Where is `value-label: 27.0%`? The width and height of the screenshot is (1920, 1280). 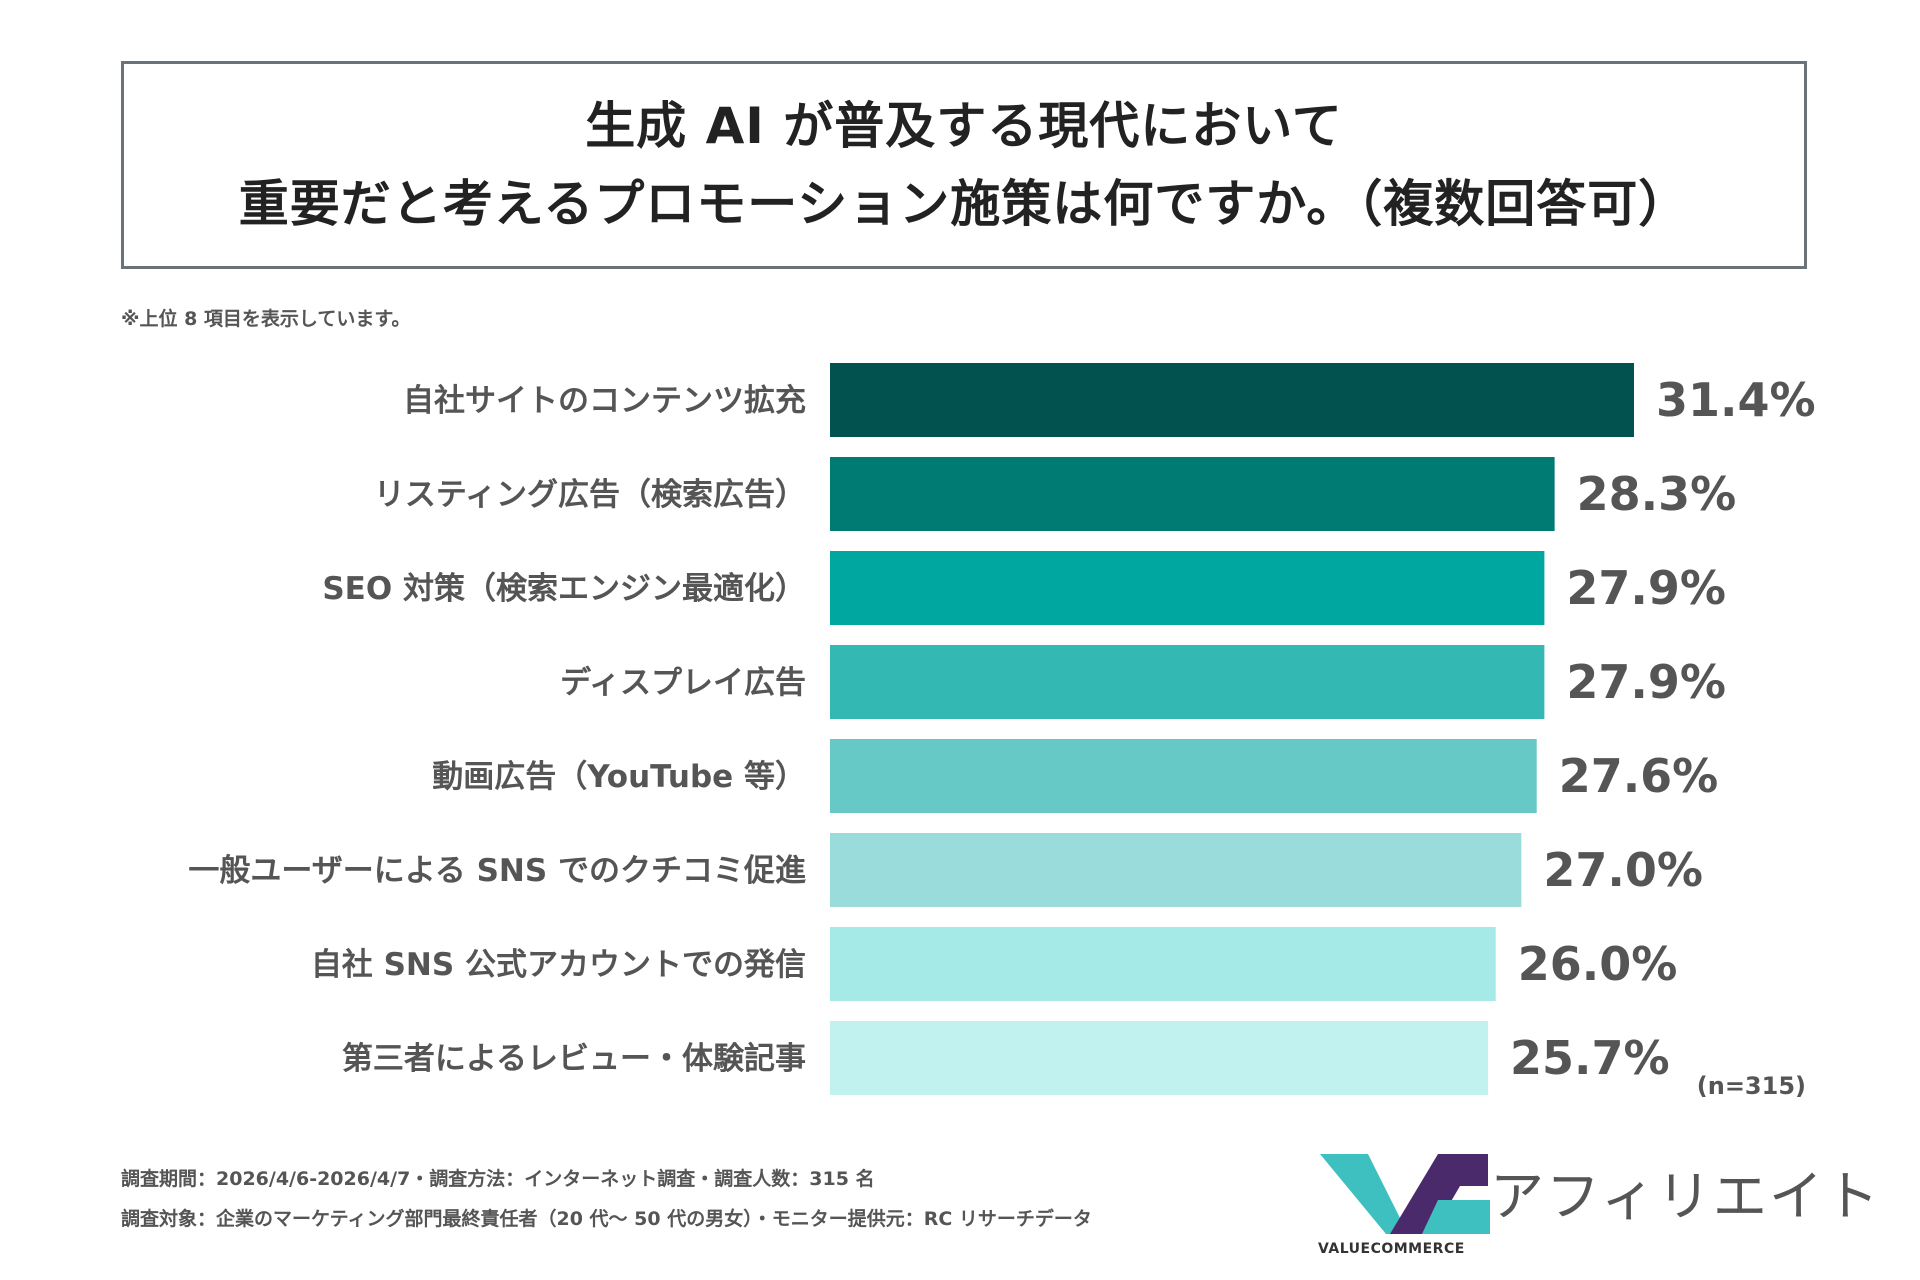 value-label: 27.0% is located at coordinates (1623, 870).